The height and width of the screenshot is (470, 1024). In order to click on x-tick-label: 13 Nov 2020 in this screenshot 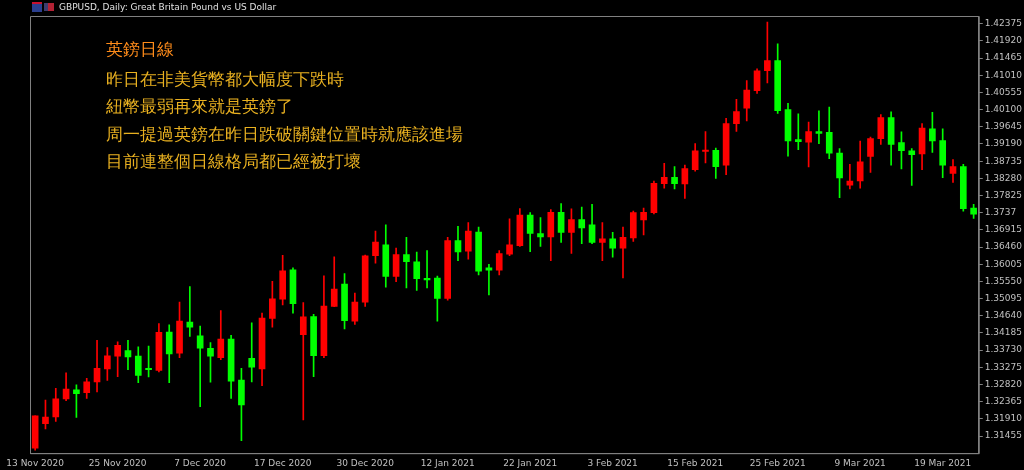, I will do `click(35, 462)`.